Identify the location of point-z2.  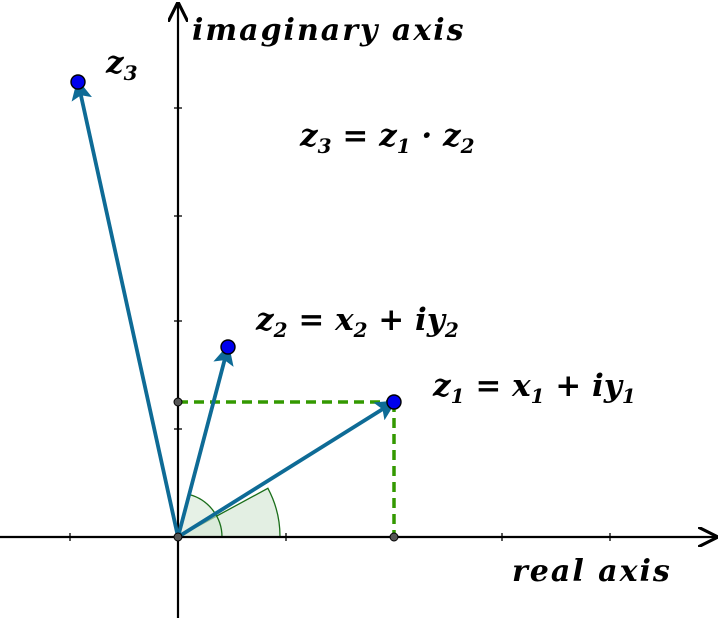
(228, 347).